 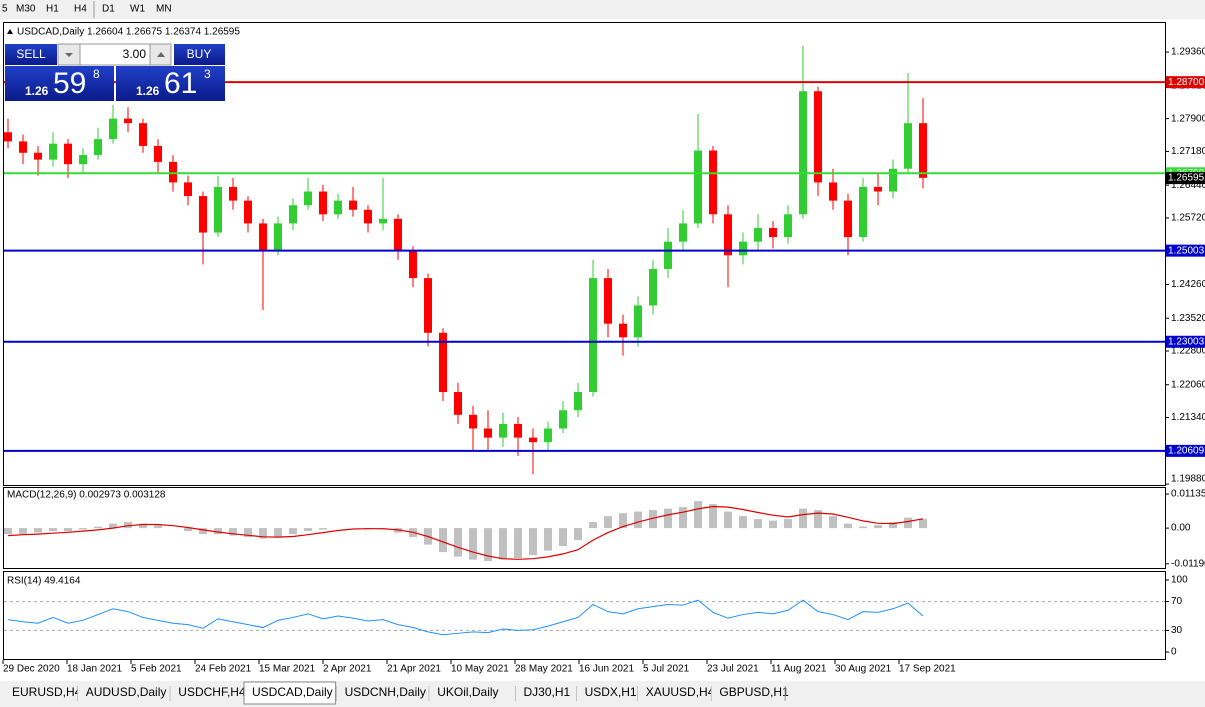 I want to click on sell-label: SELL, so click(x=31, y=54).